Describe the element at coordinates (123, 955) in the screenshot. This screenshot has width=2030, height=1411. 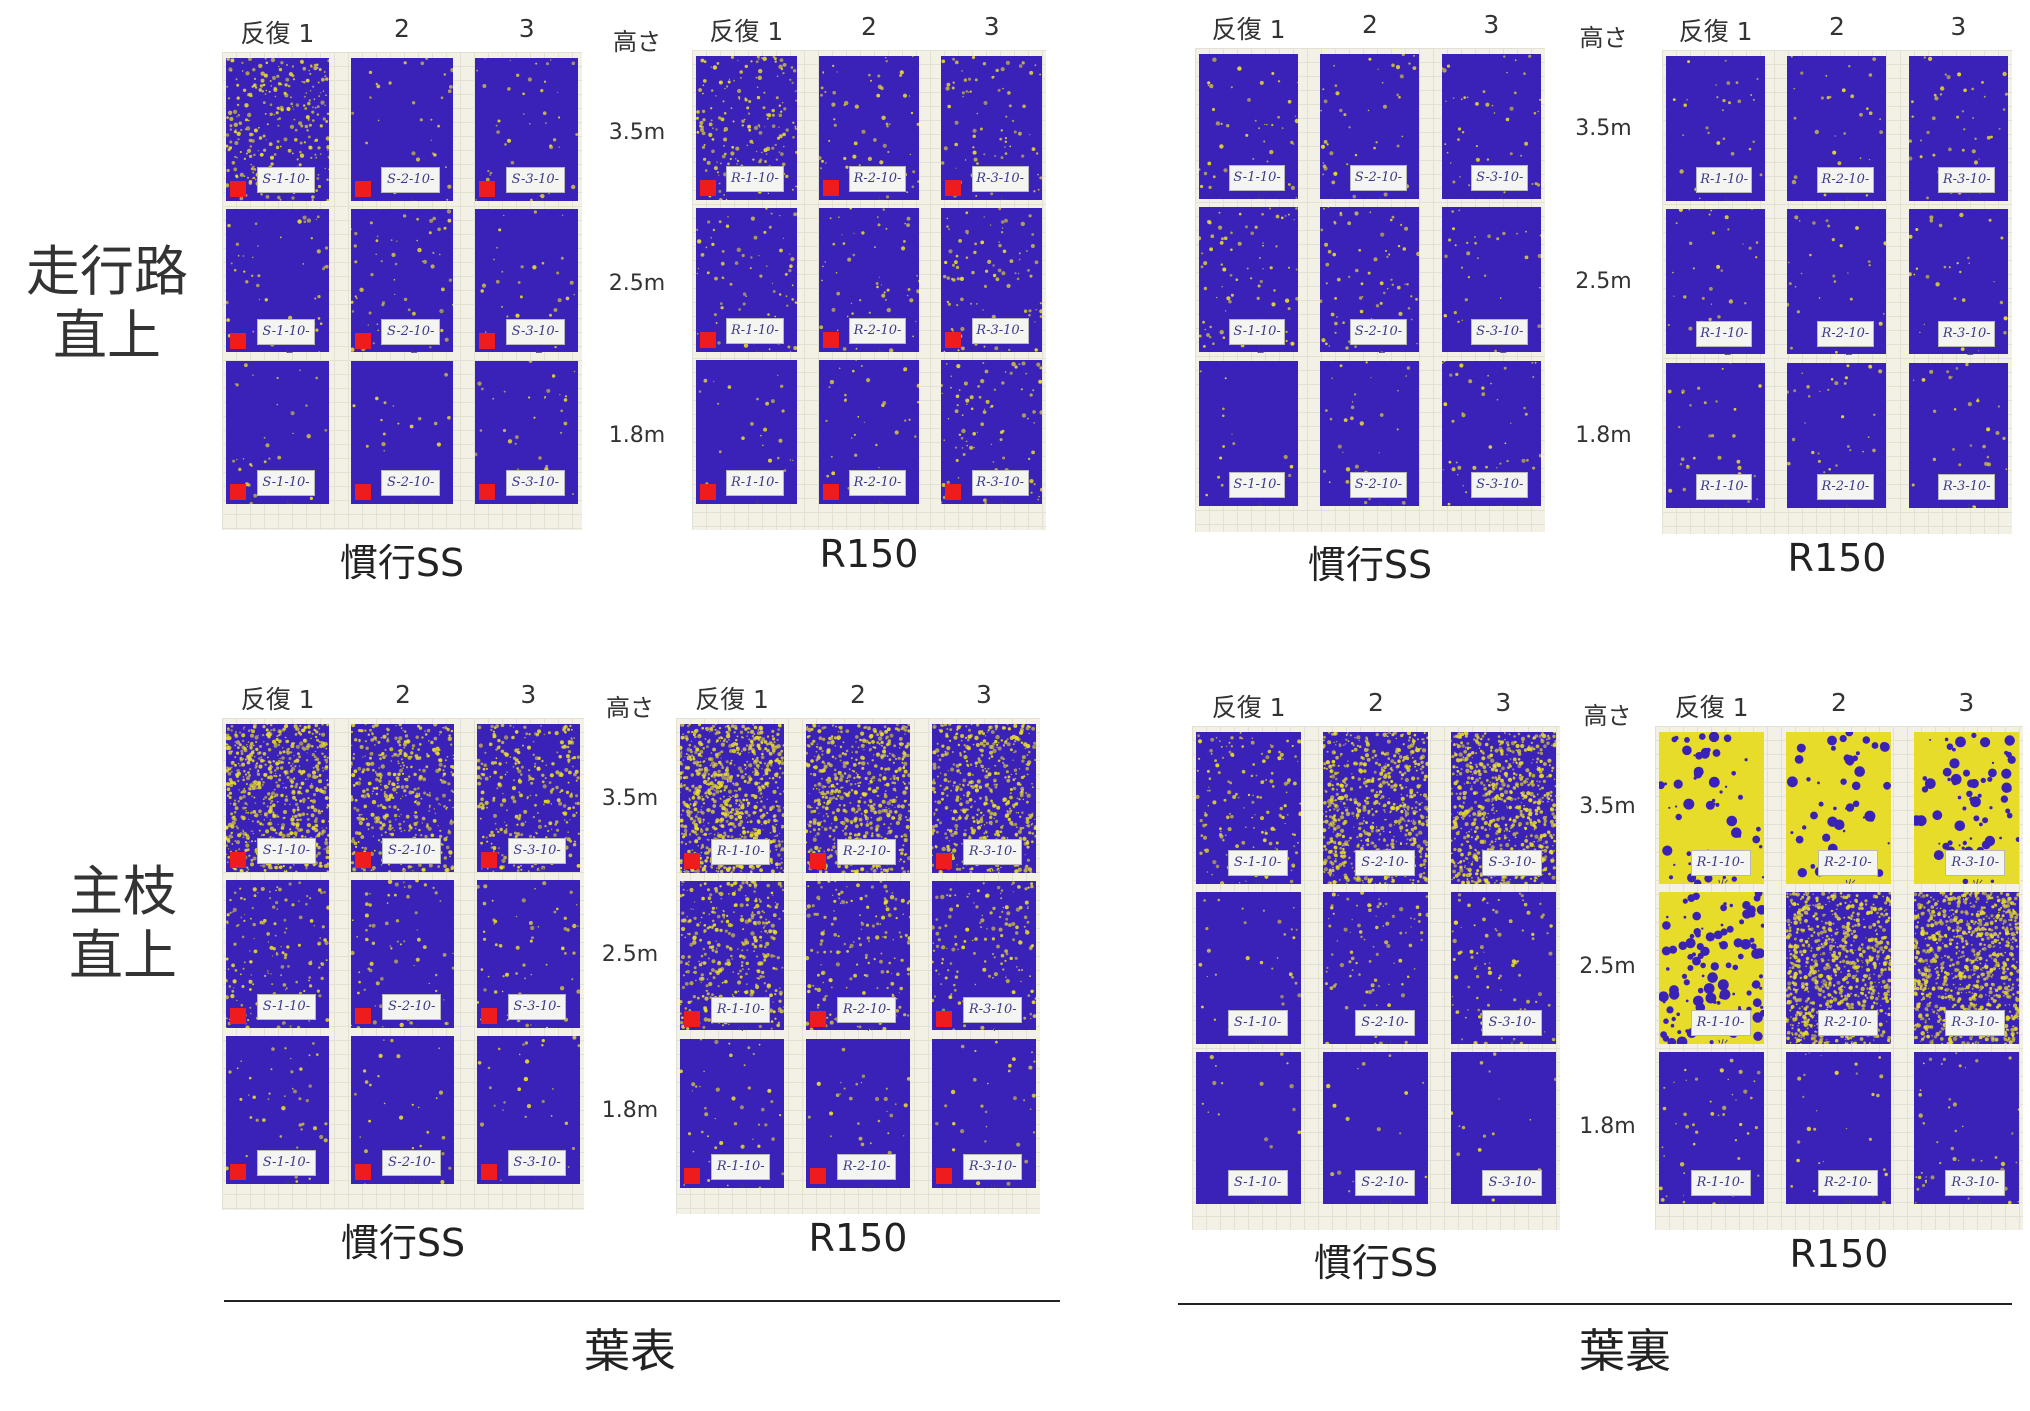
I see `row-label-bottom-line2: 直上` at that location.